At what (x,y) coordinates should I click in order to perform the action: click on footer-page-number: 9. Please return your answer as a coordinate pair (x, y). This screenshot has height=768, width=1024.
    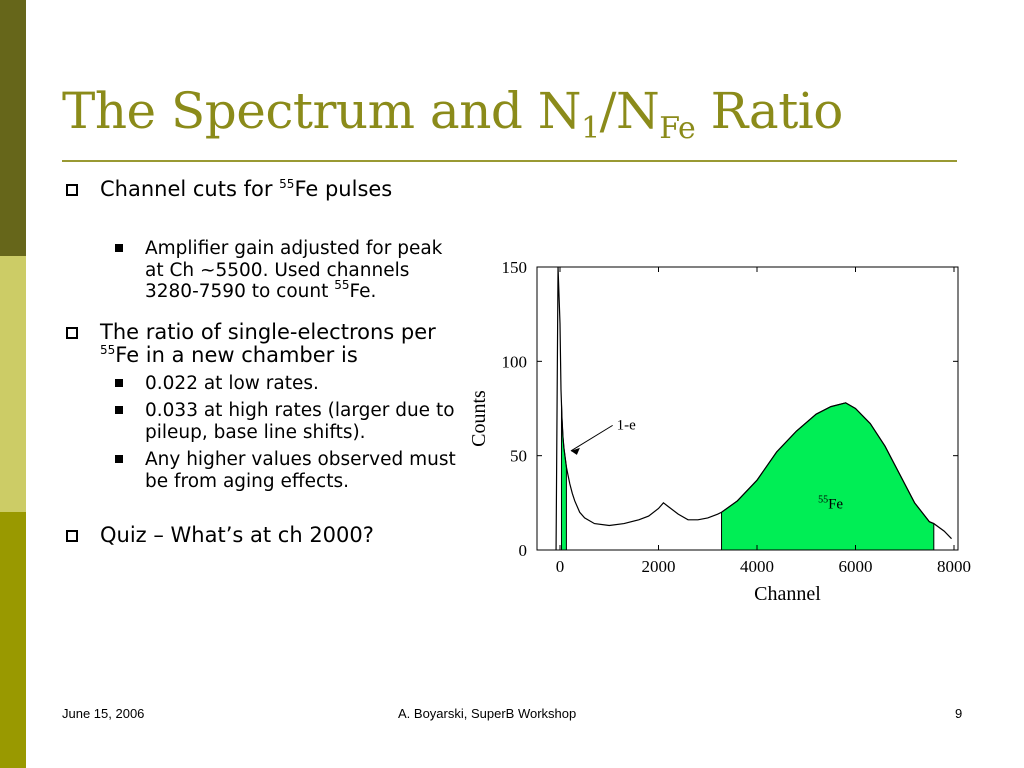
    Looking at the image, I should click on (959, 713).